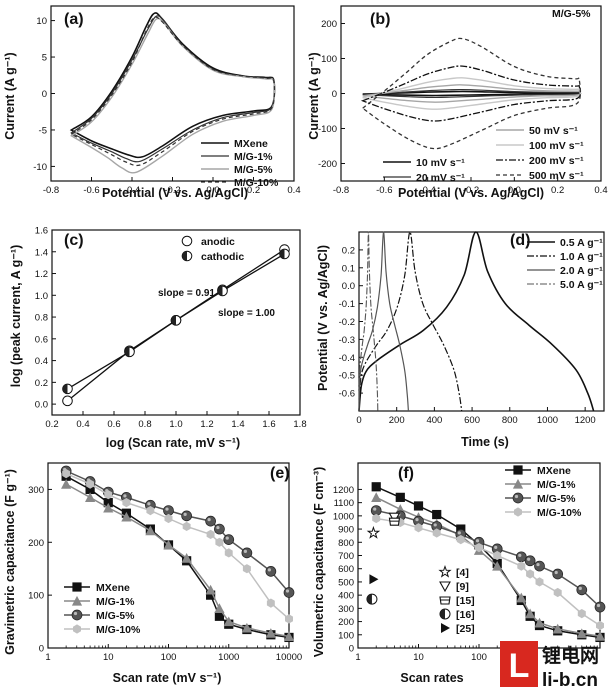 Image resolution: width=615 pixels, height=689 pixels. I want to click on panel-a-ytick-label: -5, so click(43, 130).